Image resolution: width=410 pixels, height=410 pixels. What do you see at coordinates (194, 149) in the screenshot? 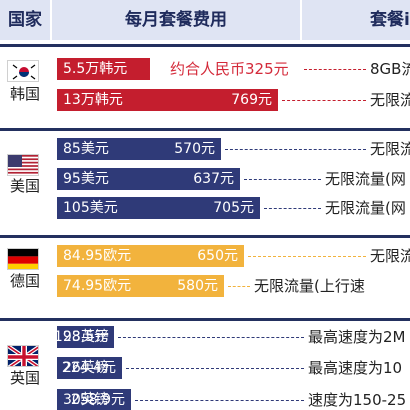
I see `bar-cny-price: 570元` at bounding box center [194, 149].